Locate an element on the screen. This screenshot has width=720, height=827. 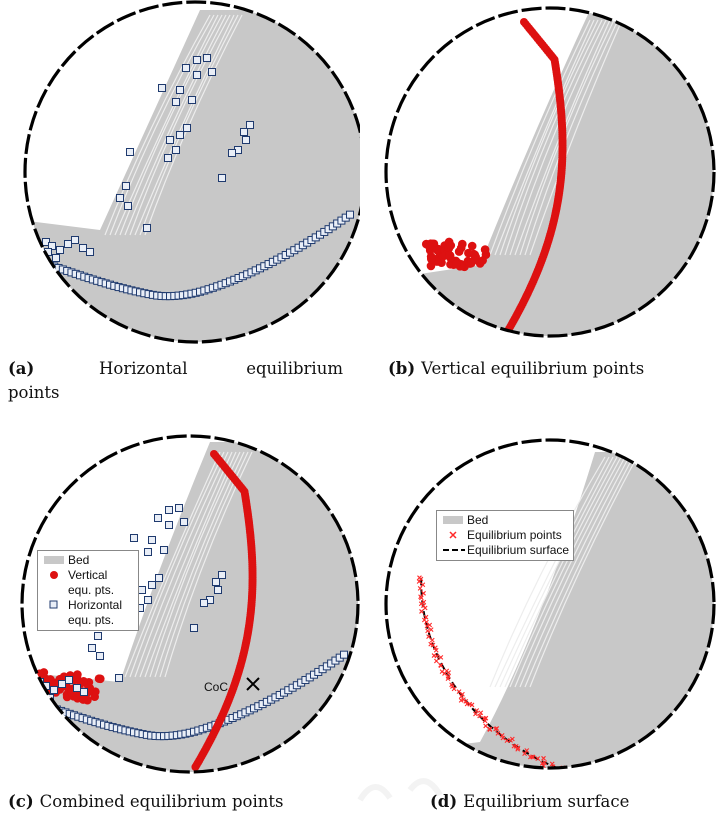
caption-text: Vertical equilibrium points is located at coordinates (533, 368).